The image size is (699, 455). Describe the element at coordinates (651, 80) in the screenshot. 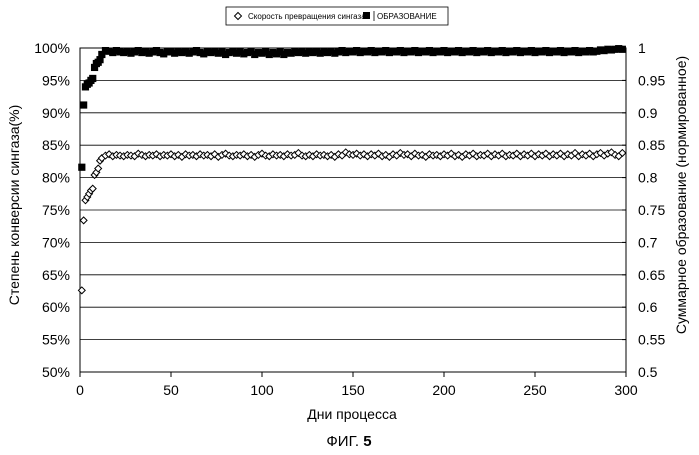

I see `y-right-tick-label: 0.95` at that location.